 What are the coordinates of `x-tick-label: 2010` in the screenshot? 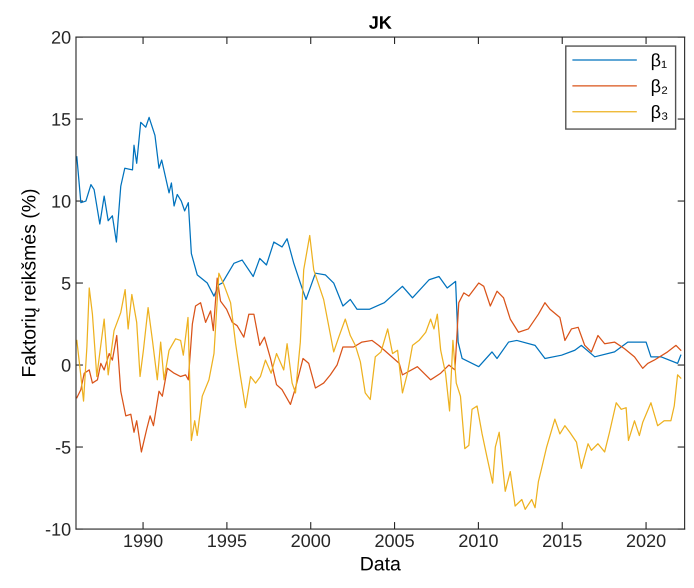 It's located at (478, 541).